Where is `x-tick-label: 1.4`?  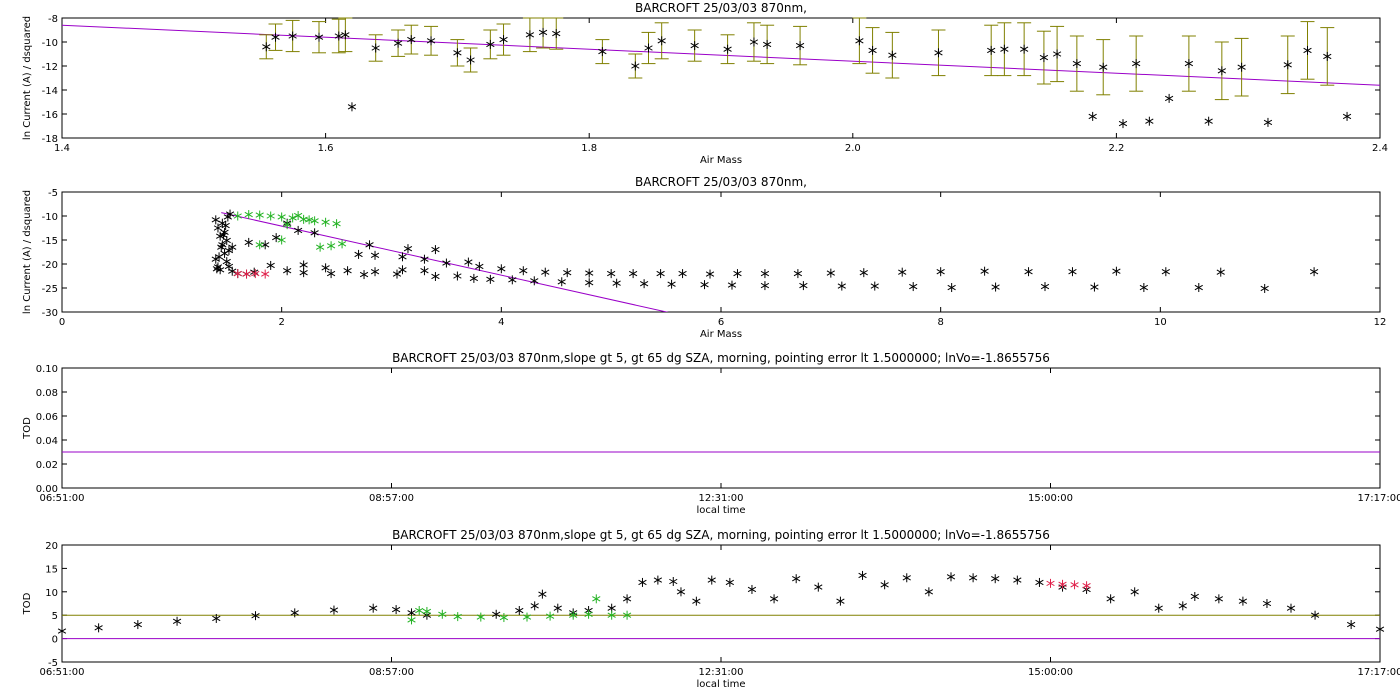
x-tick-label: 1.4 is located at coordinates (62, 148).